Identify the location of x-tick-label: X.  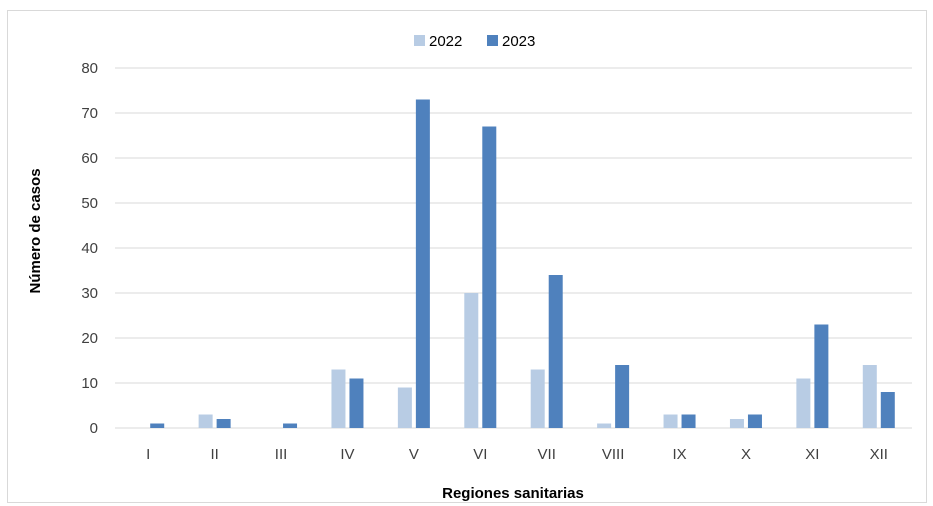
(746, 454).